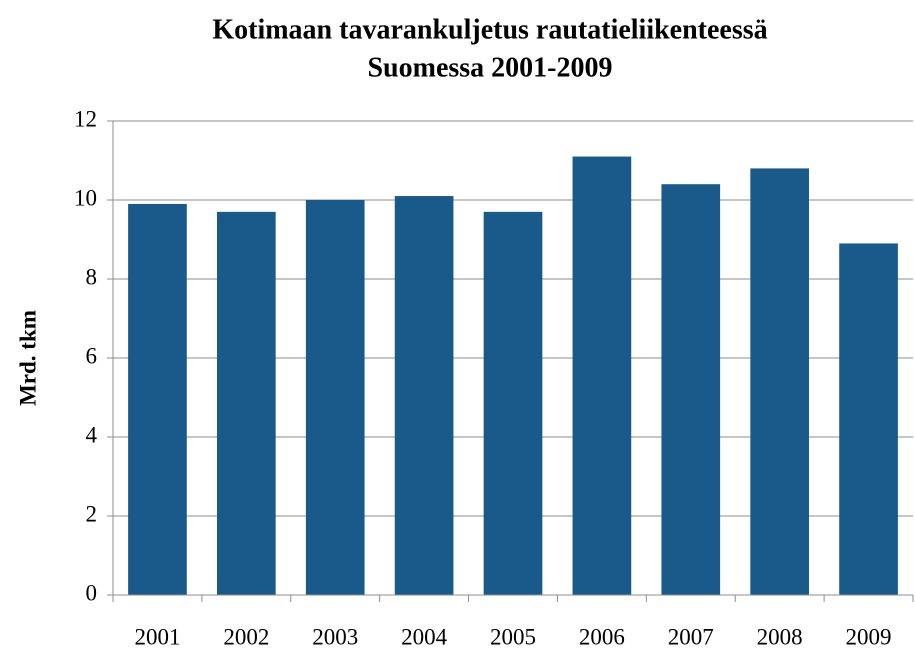 This screenshot has height=650, width=915. Describe the element at coordinates (780, 636) in the screenshot. I see `x-tick-label: 2008` at that location.